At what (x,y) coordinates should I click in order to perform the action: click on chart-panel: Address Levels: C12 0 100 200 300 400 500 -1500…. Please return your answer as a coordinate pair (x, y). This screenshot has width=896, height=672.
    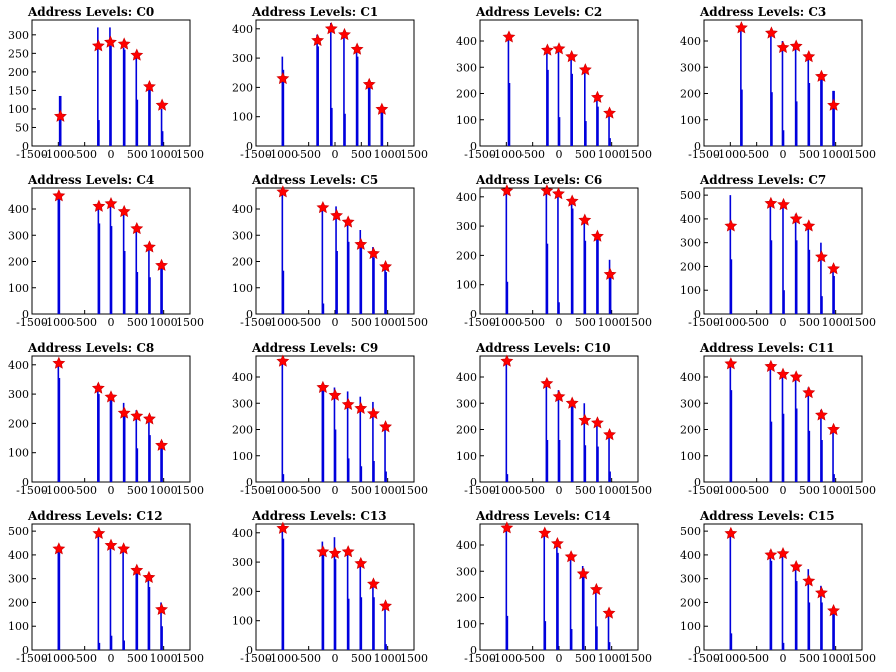
    Looking at the image, I should click on (112, 588).